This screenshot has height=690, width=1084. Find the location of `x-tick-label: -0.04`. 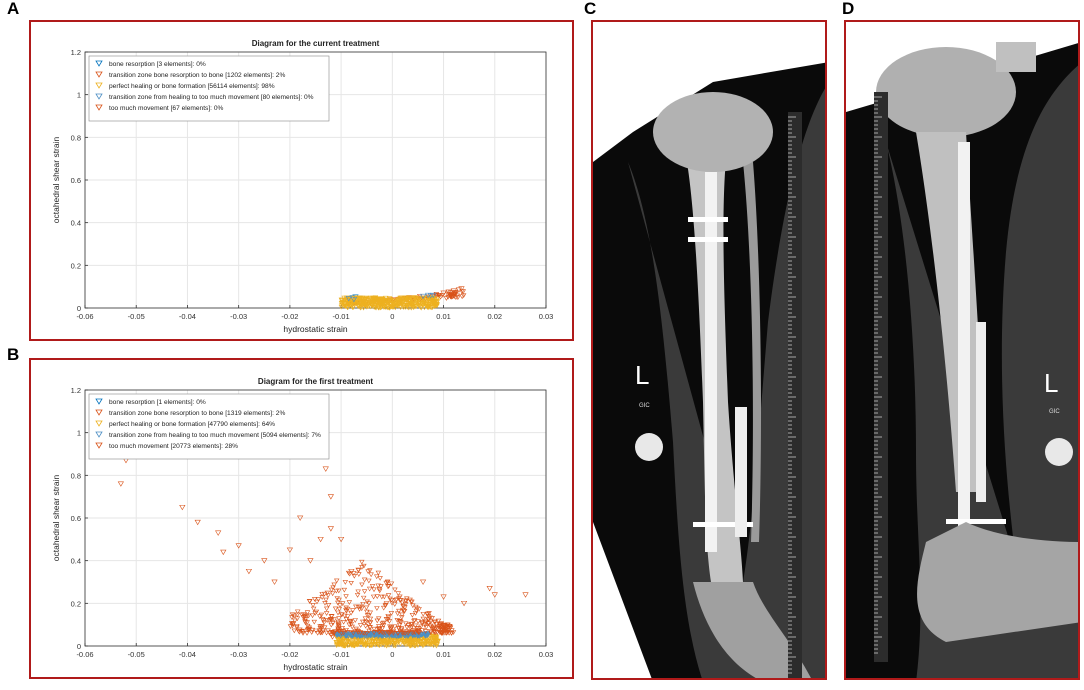

x-tick-label: -0.04 is located at coordinates (187, 316).